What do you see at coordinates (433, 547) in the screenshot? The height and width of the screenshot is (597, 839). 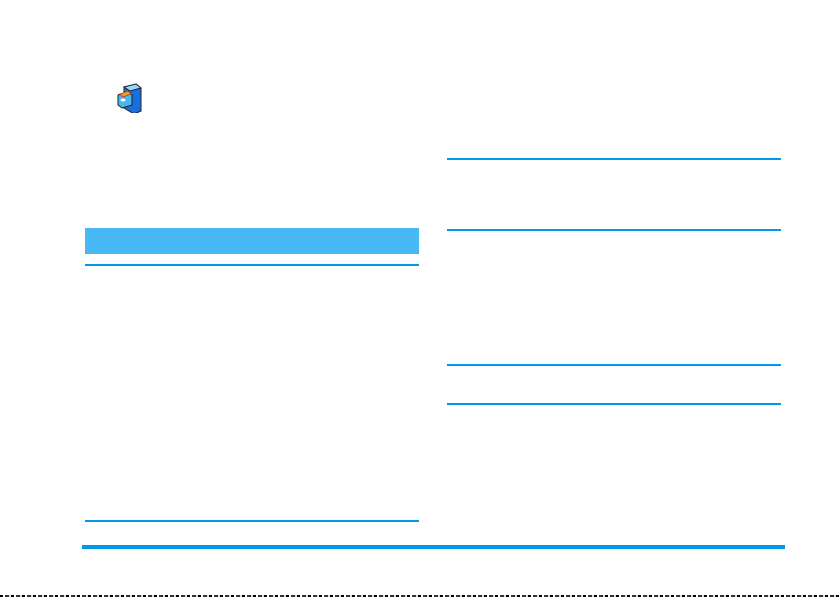 I see `footer-rule` at bounding box center [433, 547].